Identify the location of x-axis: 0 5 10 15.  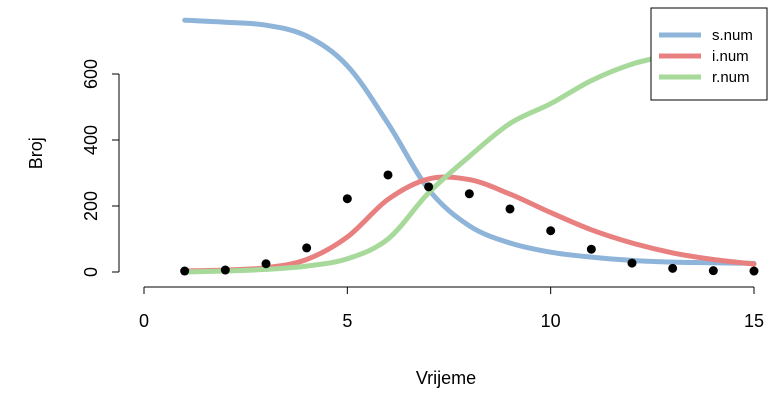
(451, 308).